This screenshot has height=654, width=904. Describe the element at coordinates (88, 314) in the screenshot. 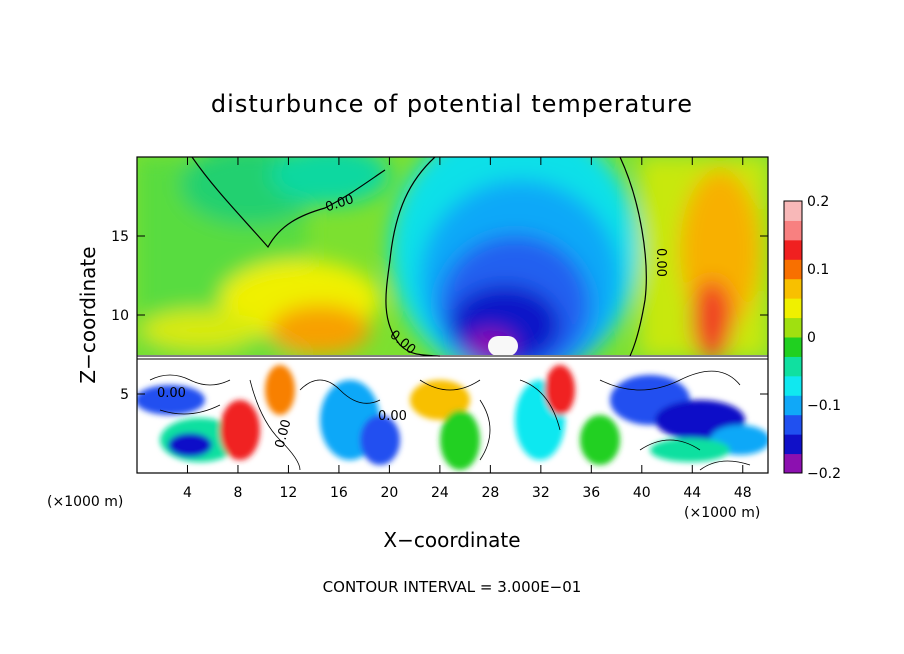

I see `y-axis-label: Z−coordinate` at that location.